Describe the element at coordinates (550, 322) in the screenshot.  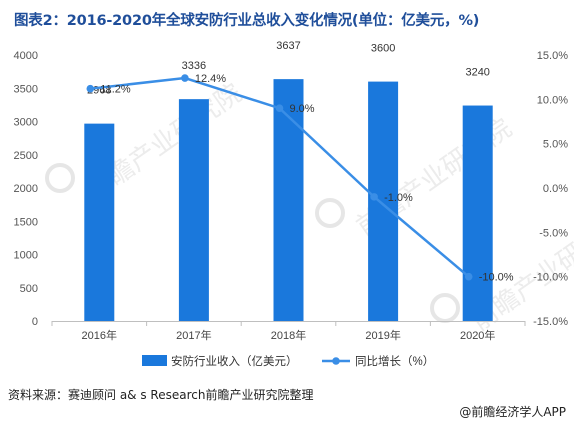
I see `y-right-tick-label: -15.0%` at that location.